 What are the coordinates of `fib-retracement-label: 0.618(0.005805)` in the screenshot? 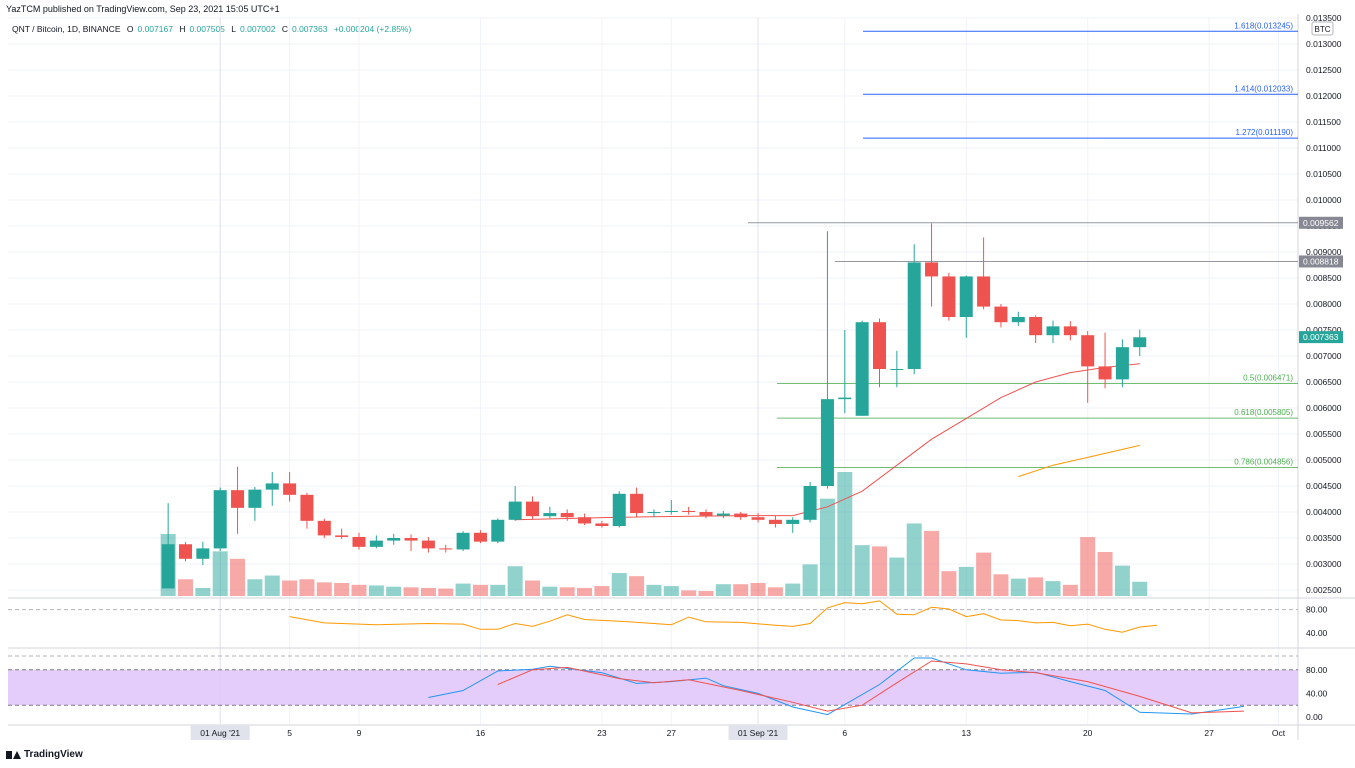 It's located at (1263, 412).